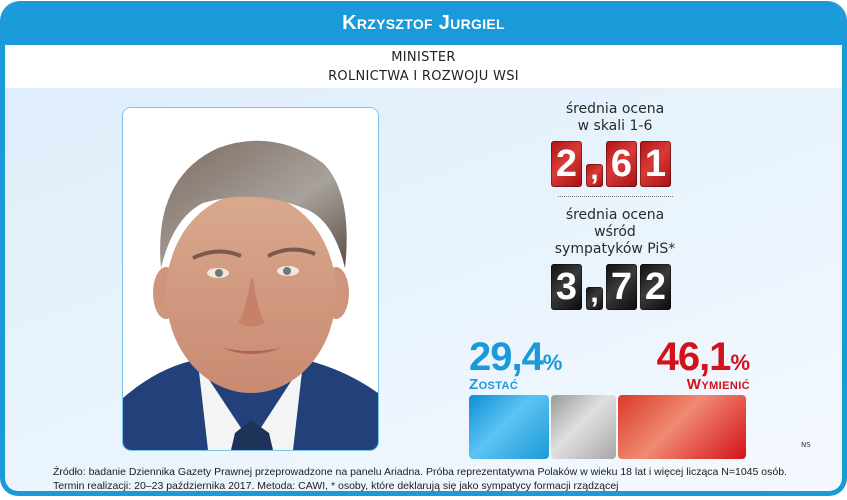  I want to click on replace-percentage: 46,1% Wymienić, so click(703, 365).